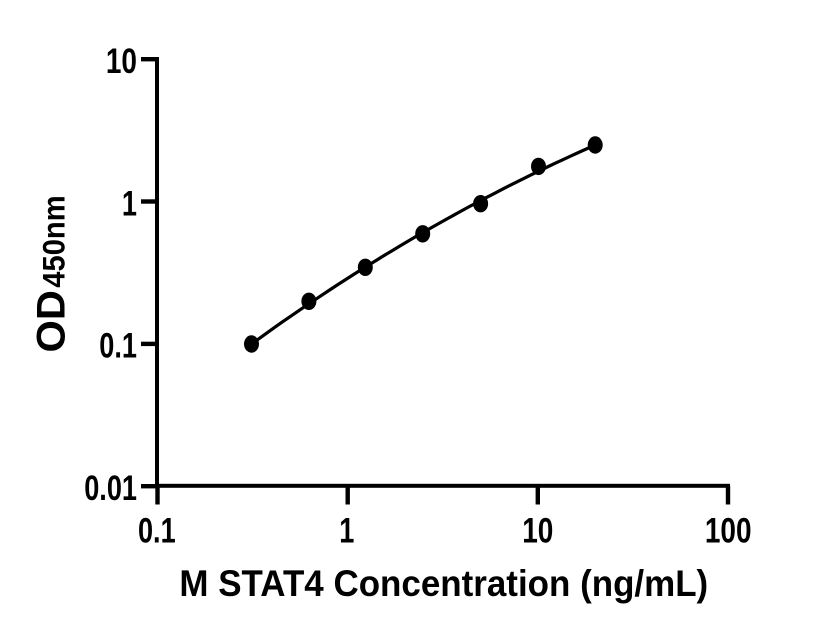 Image resolution: width=816 pixels, height=640 pixels. Describe the element at coordinates (53, 241) in the screenshot. I see `svg-text: 450nm` at that location.